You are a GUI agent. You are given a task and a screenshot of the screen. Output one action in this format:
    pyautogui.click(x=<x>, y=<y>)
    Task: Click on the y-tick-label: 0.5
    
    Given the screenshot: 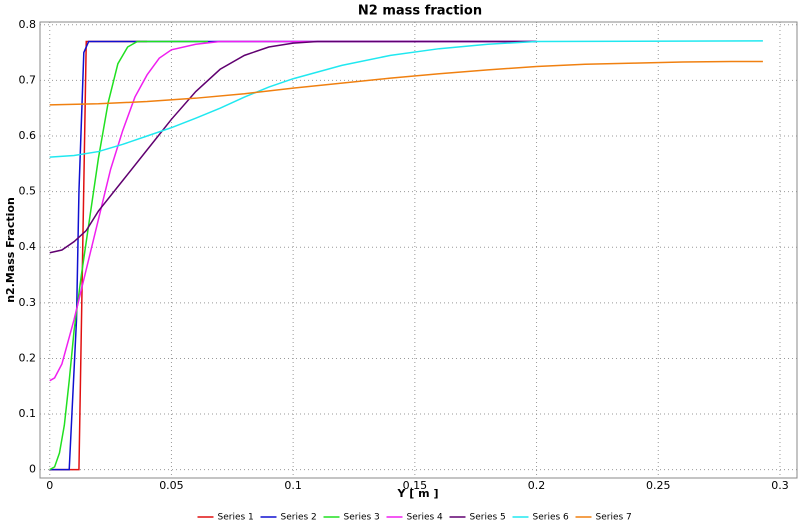 What is the action you would take?
    pyautogui.click(x=28, y=191)
    